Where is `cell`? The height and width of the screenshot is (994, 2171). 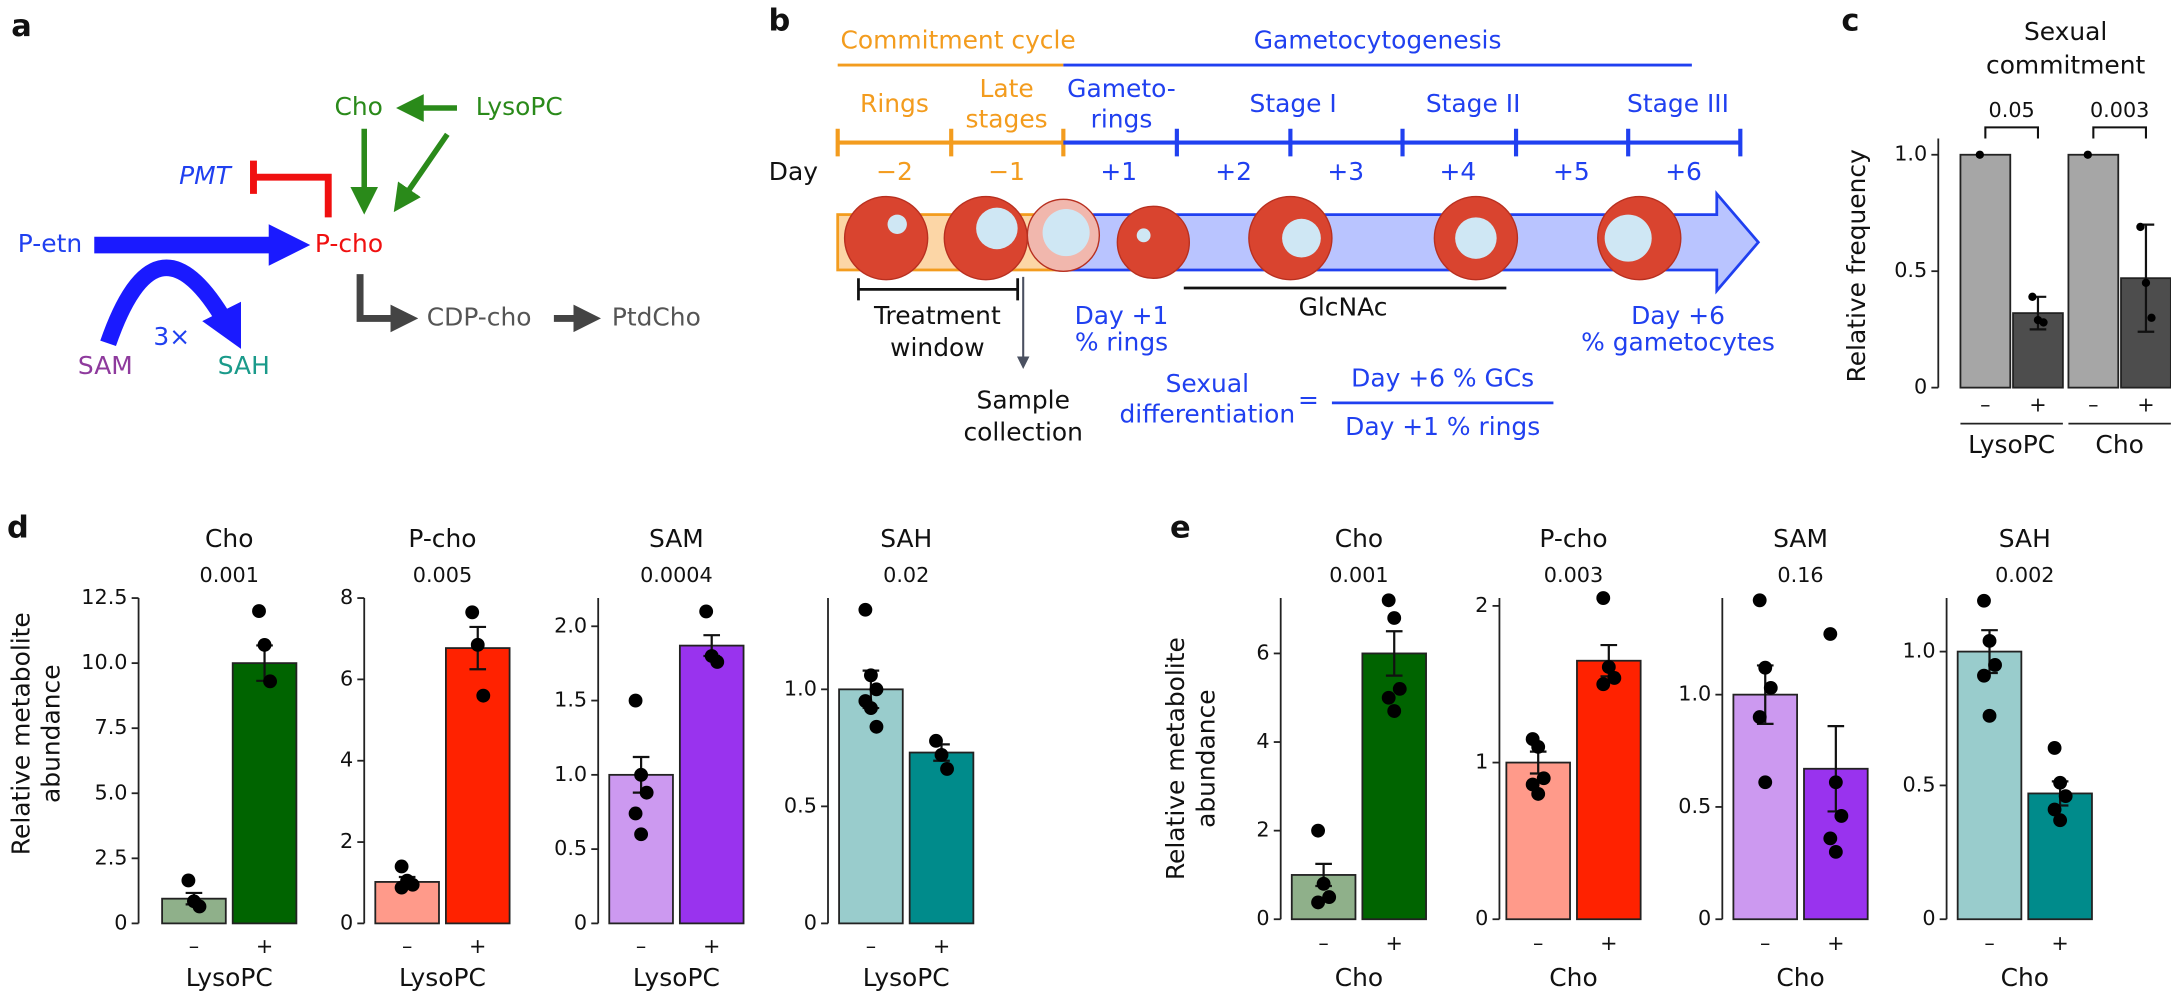
cell is located at coordinates (886, 238).